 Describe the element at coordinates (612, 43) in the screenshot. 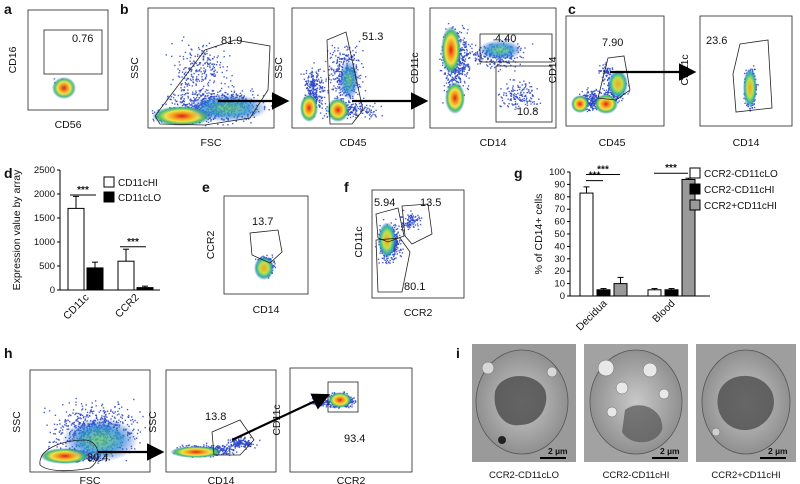

I see `gate-value: 7.90` at that location.